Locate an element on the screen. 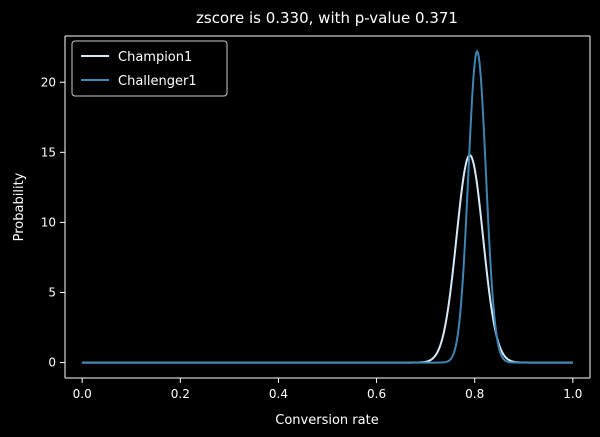 This screenshot has width=600, height=437. x-tick-label: 1.0 is located at coordinates (572, 394).